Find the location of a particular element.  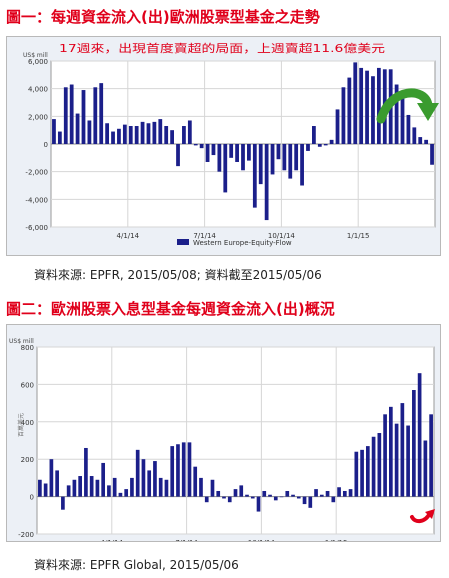

y-tick-label: 6,000 is located at coordinates (38, 62).